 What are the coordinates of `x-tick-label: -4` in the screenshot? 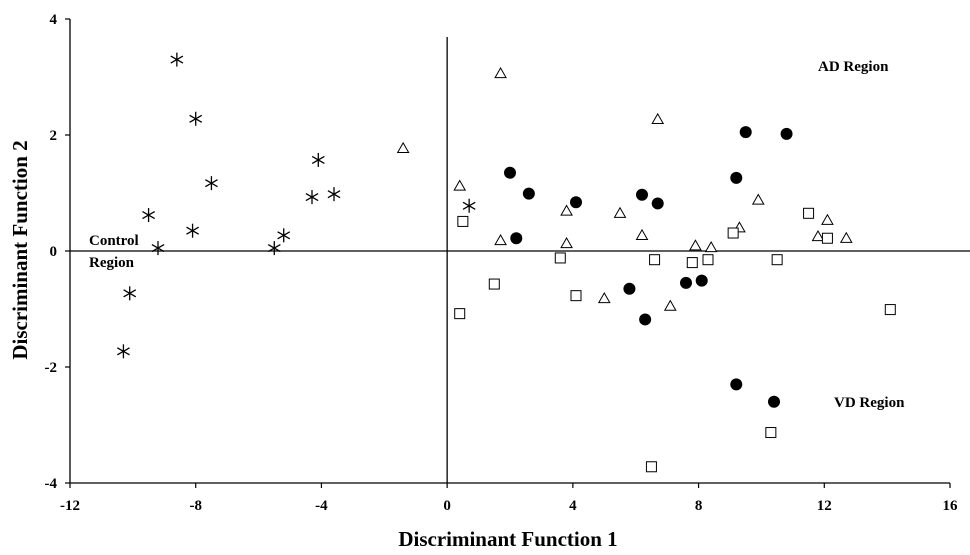 It's located at (321, 506).